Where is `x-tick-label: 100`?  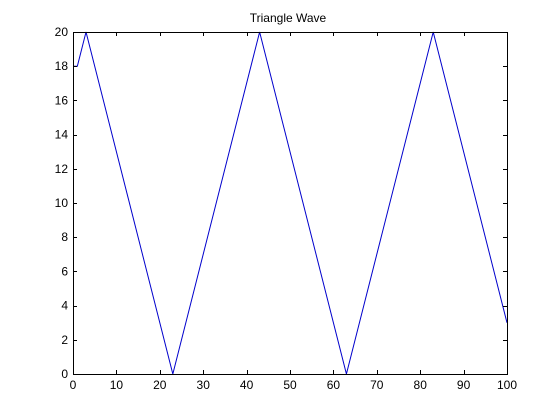 x-tick-label: 100 is located at coordinates (507, 385).